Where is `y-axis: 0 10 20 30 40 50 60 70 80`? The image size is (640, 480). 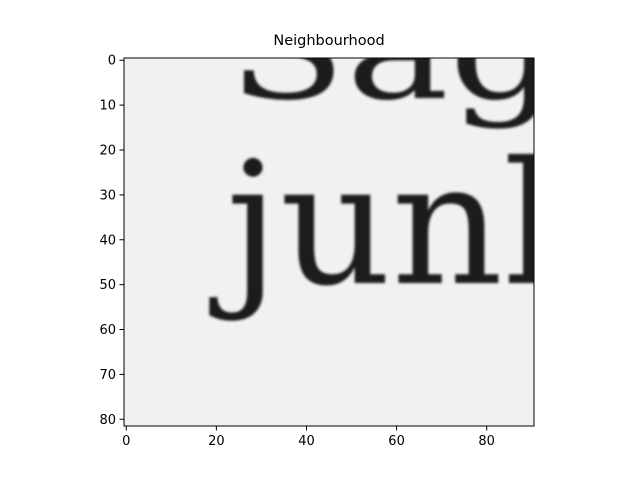
y-axis: 0 10 20 30 40 50 60 70 80 is located at coordinates (111, 241).